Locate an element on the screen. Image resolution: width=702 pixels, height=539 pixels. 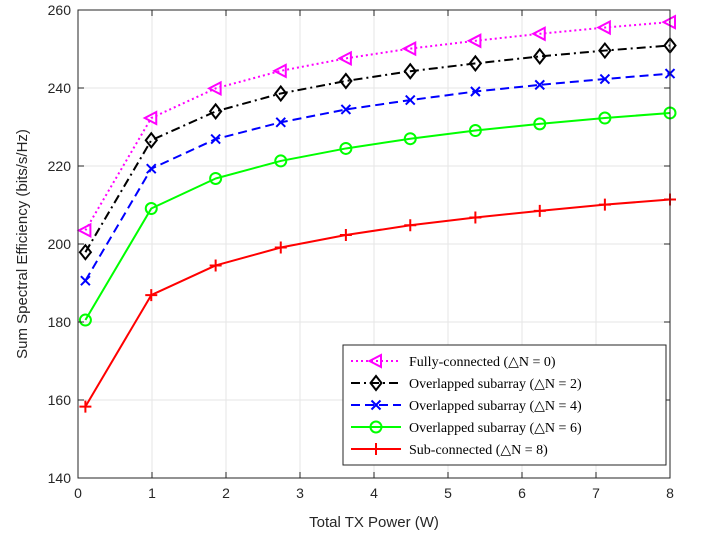
x-tick-label: 4 is located at coordinates (374, 493).